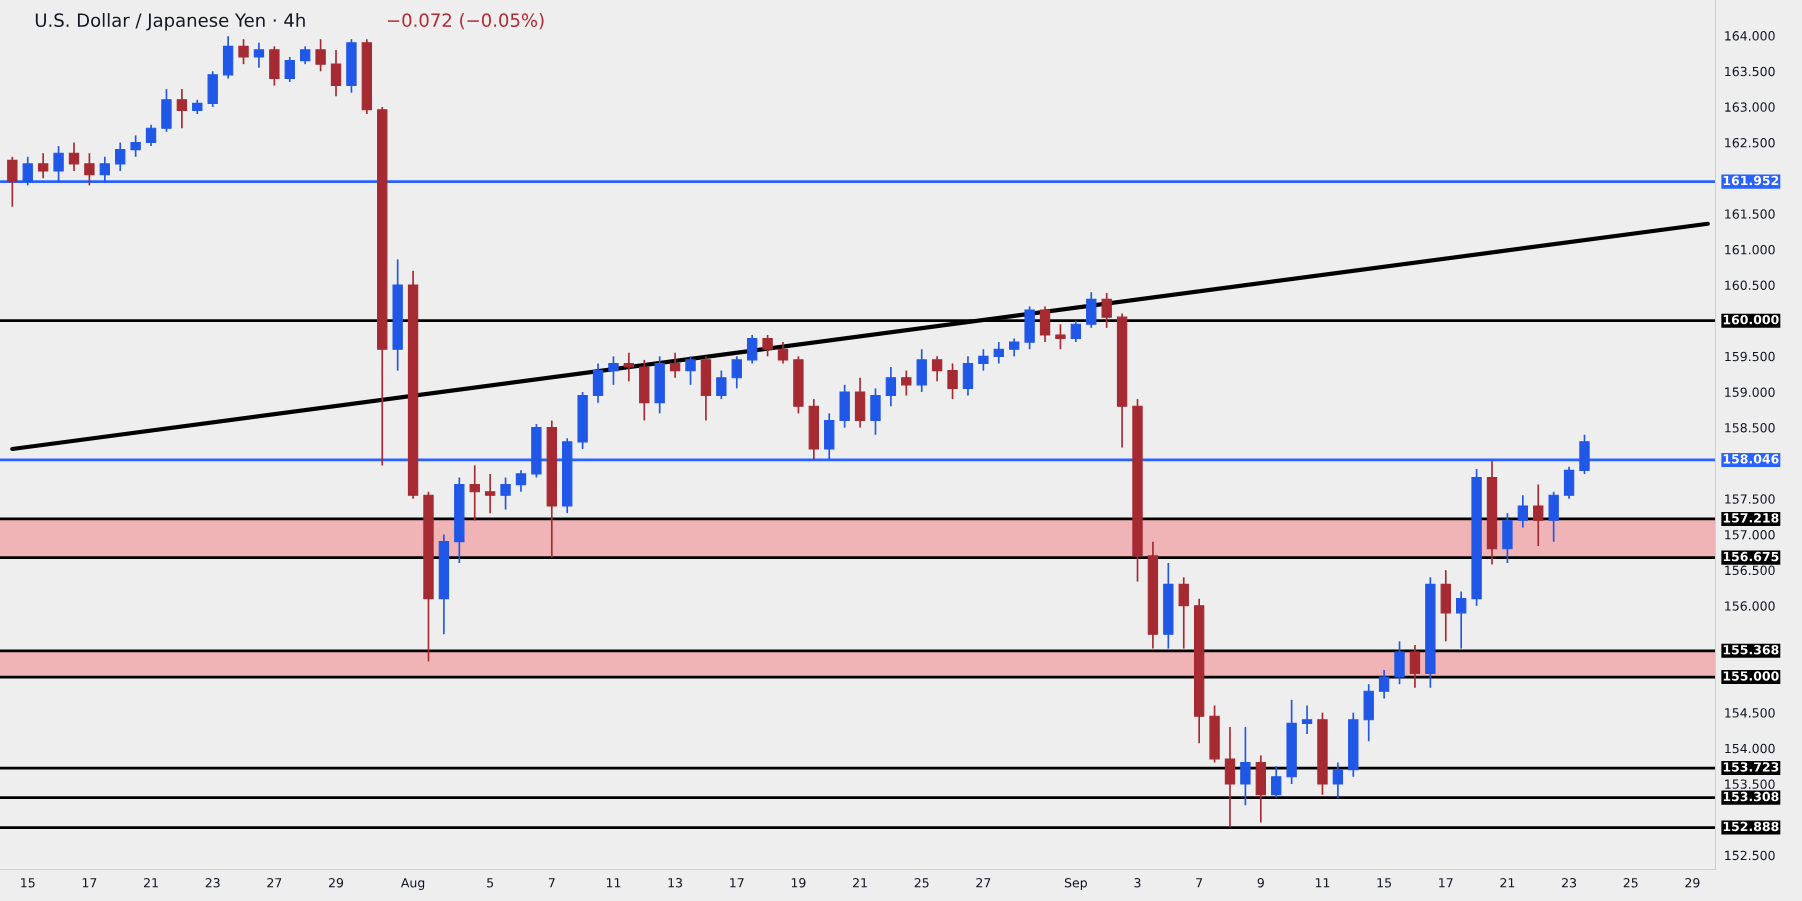  Describe the element at coordinates (412, 884) in the screenshot. I see `x-tick-label: Aug` at that location.